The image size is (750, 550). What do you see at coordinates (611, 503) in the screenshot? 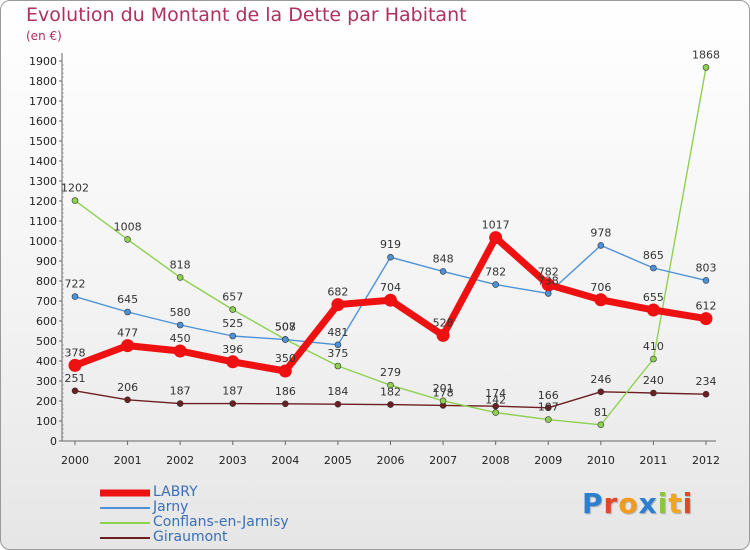
I see `logo-letter: r` at bounding box center [611, 503].